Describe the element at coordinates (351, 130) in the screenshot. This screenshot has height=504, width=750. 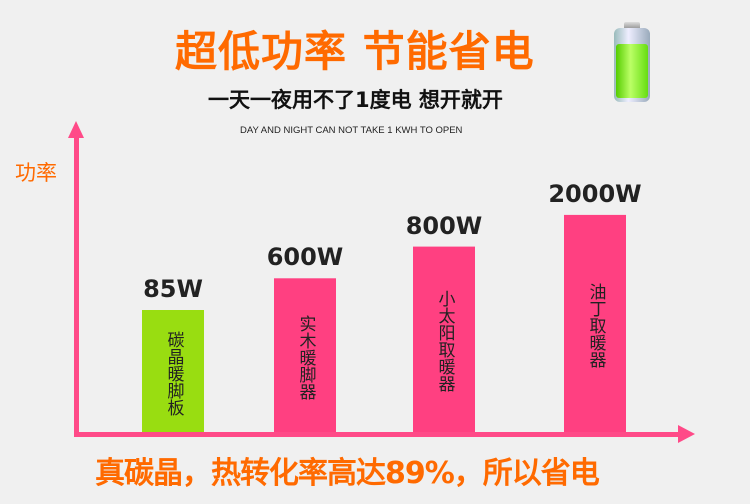
I see `english-subtitle: DAY AND NIGHT CAN NOT TAKE 1 KWH TO OPEN` at that location.